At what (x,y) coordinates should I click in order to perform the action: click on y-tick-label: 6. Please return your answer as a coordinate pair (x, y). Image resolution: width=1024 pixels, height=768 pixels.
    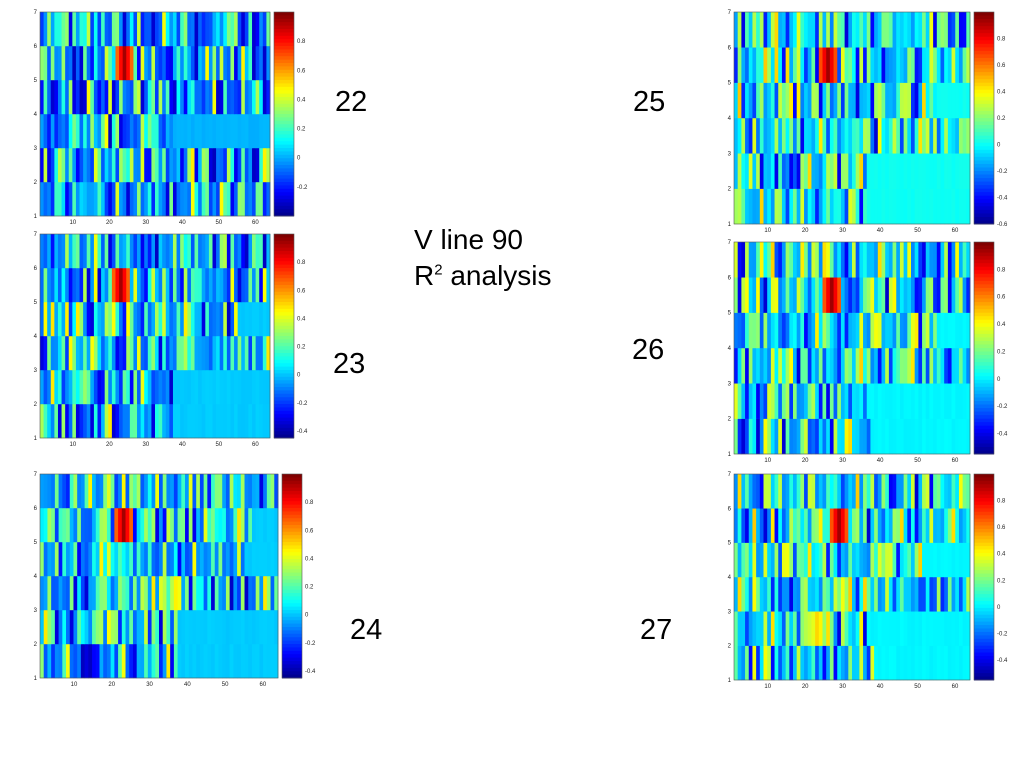
    Looking at the image, I should click on (36, 269).